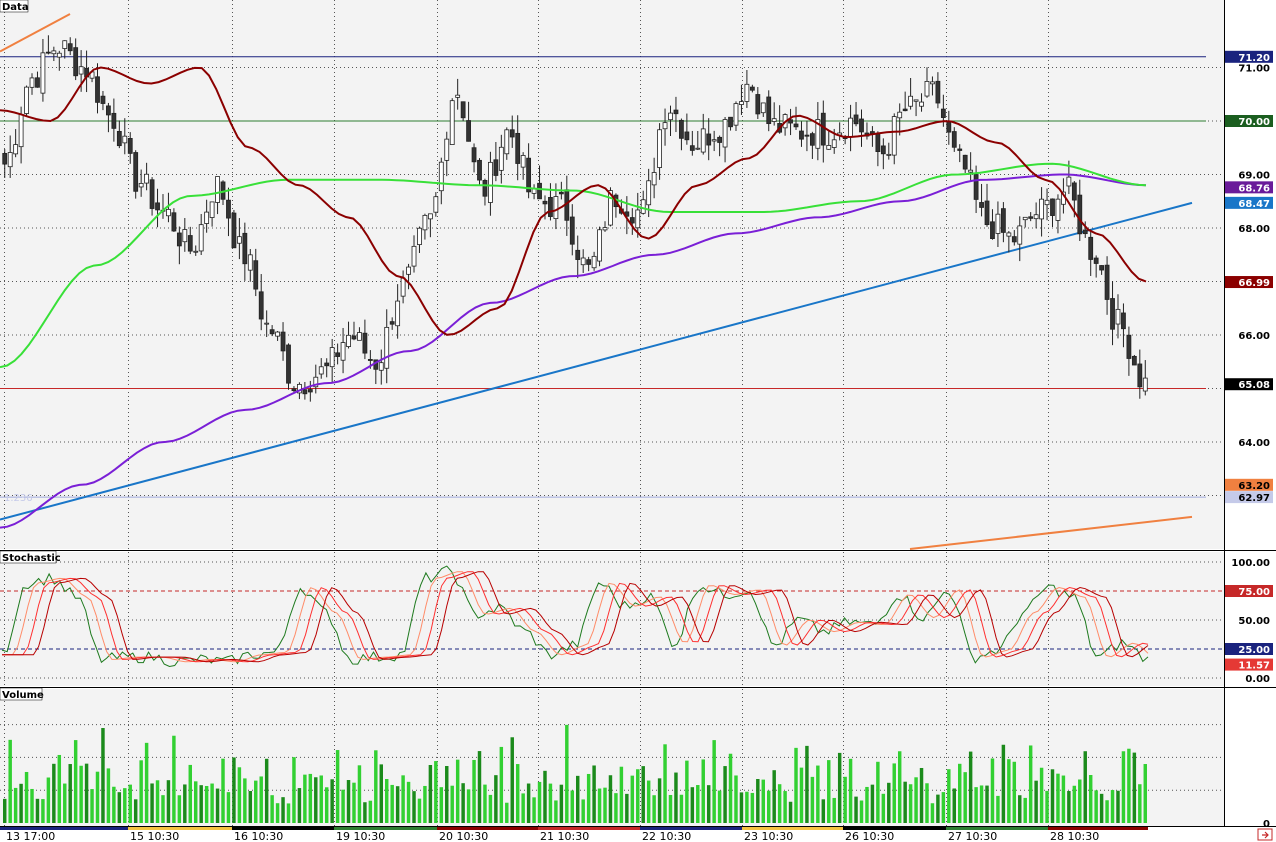 The width and height of the screenshot is (1276, 842). I want to click on price-tag-label: 70.00, so click(1254, 122).